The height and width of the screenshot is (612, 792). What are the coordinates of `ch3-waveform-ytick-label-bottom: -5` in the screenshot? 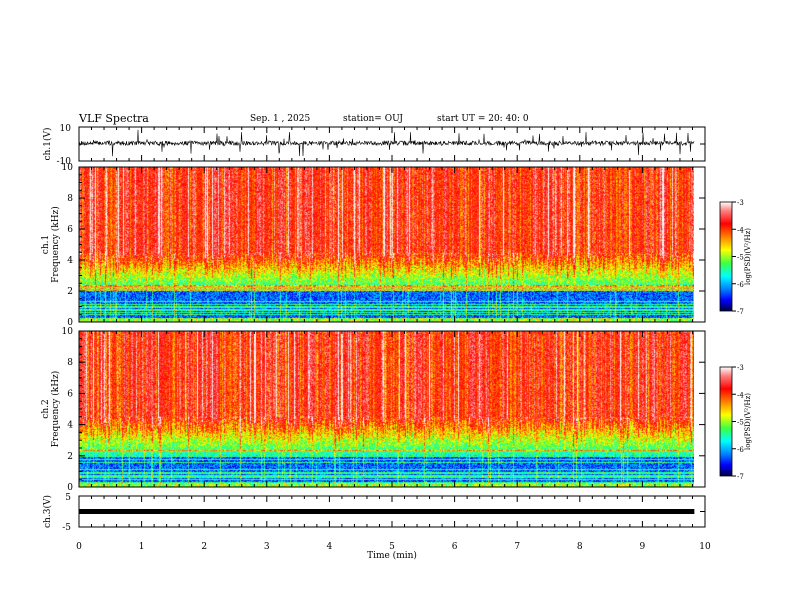 It's located at (66, 528).